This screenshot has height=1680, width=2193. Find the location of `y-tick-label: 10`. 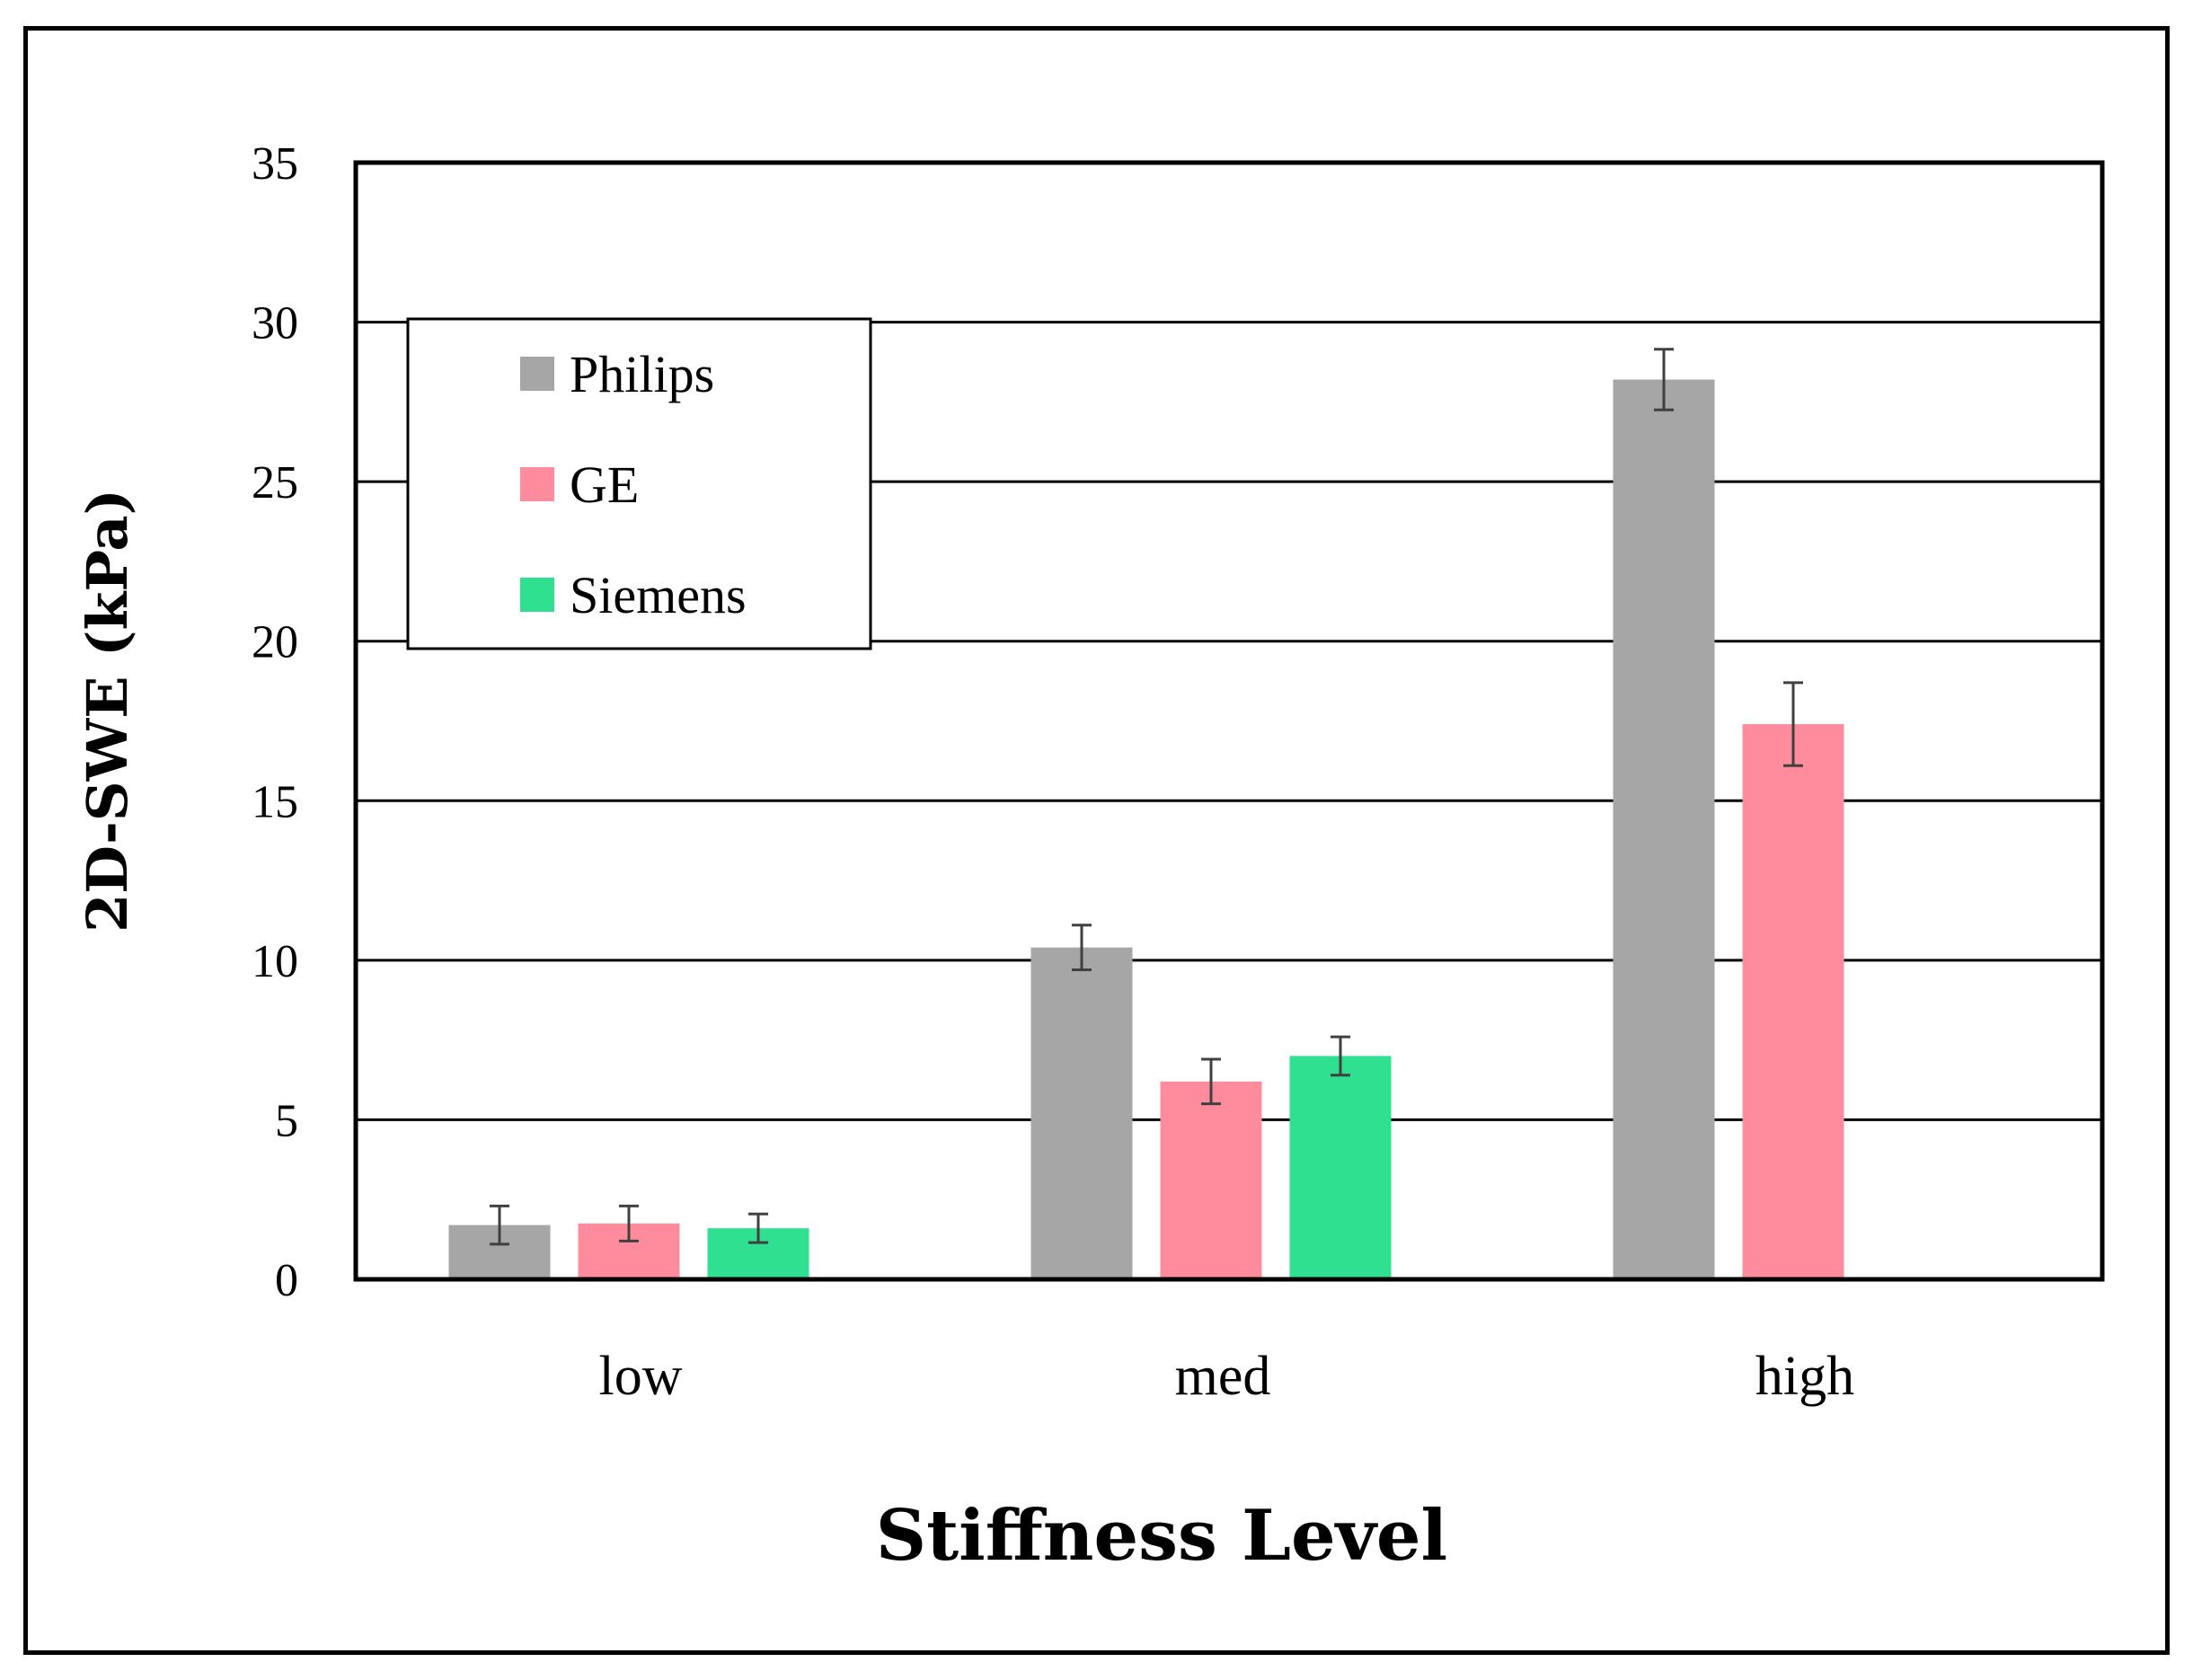

y-tick-label: 10 is located at coordinates (275, 962).